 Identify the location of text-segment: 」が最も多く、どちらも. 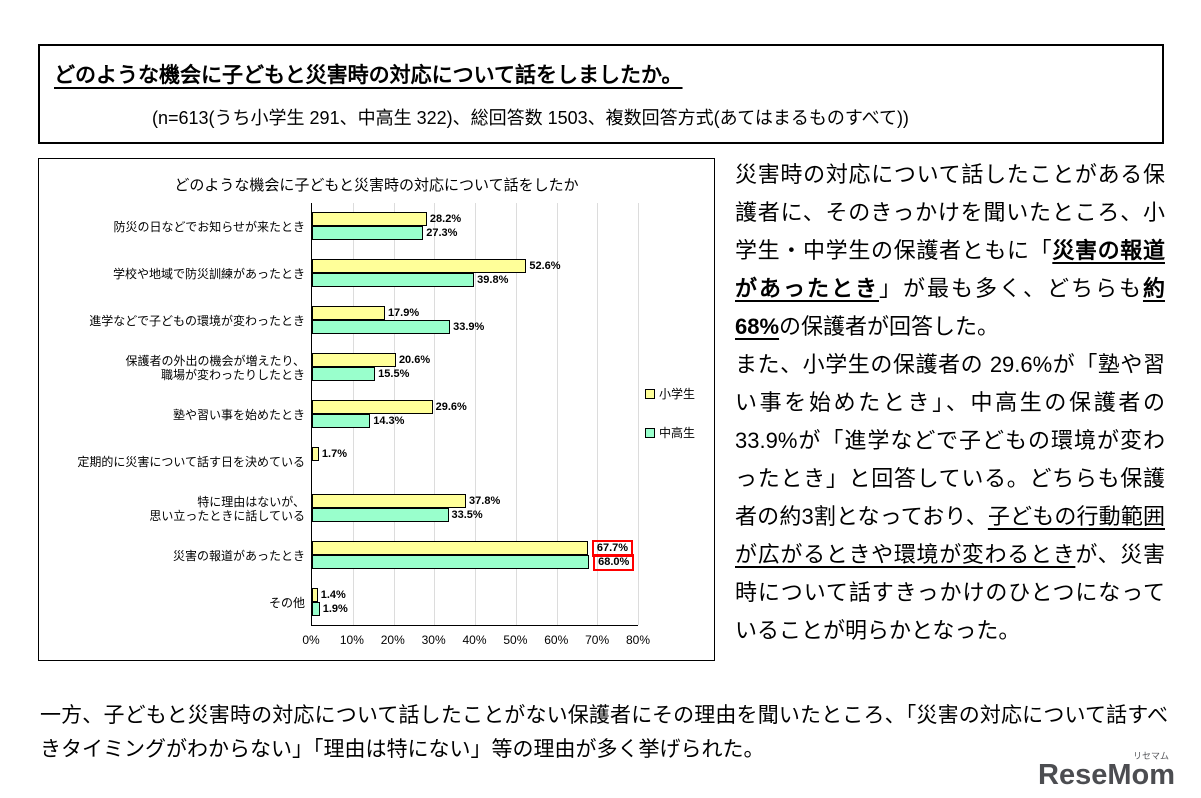
(1010, 288).